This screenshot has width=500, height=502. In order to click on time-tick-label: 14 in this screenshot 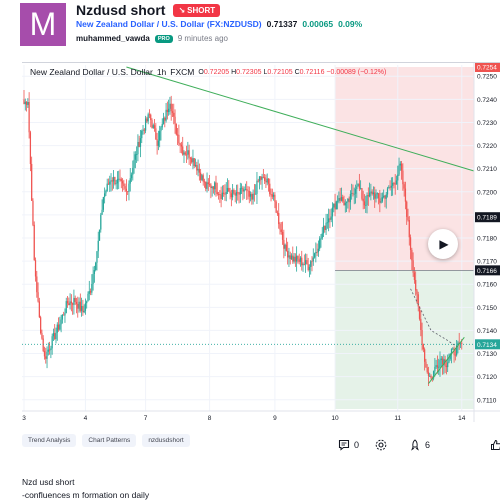, I will do `click(462, 418)`.